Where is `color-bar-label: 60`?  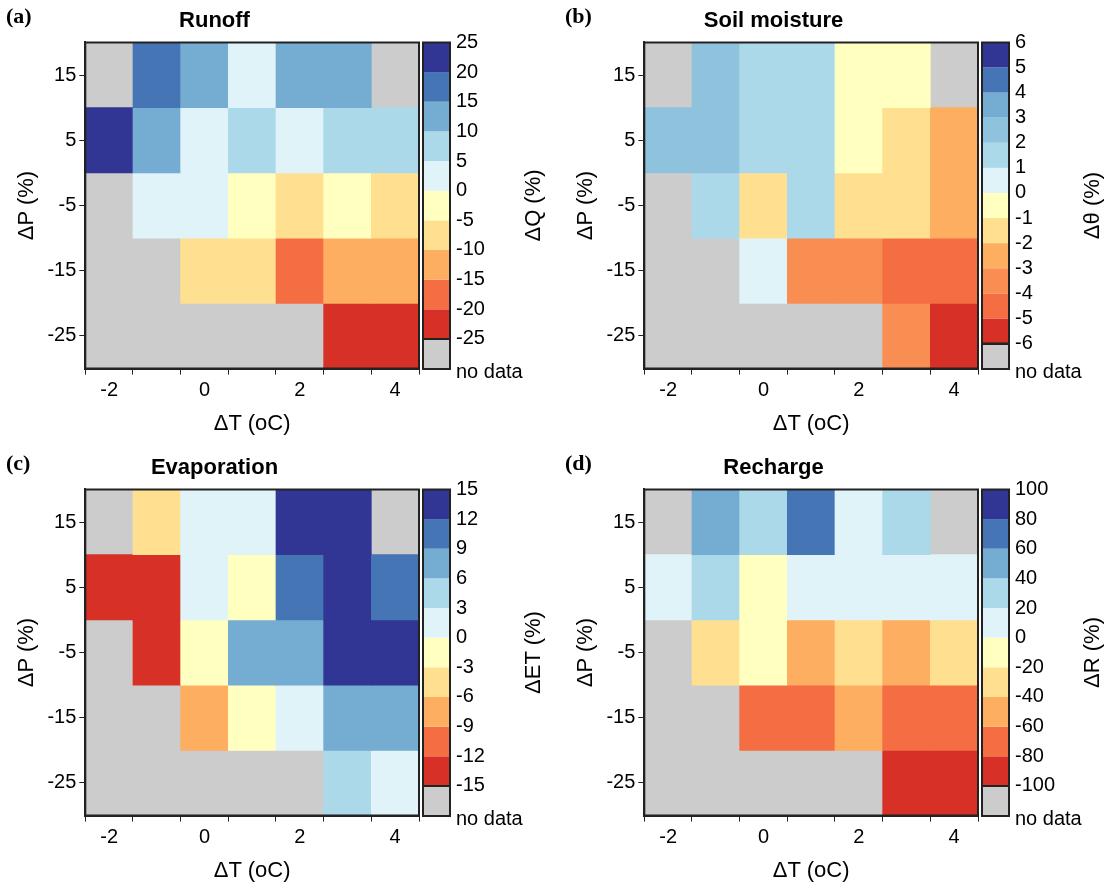
color-bar-label: 60 is located at coordinates (1026, 547).